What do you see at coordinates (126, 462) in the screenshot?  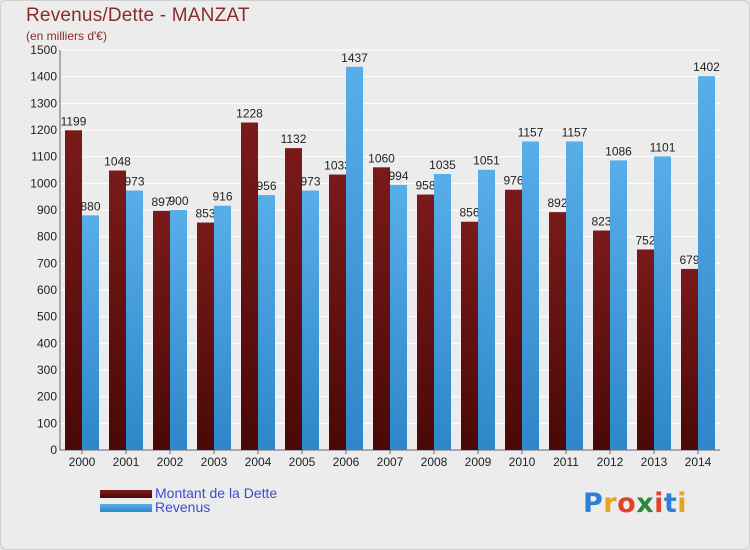 I see `x-tick-label: 2001` at bounding box center [126, 462].